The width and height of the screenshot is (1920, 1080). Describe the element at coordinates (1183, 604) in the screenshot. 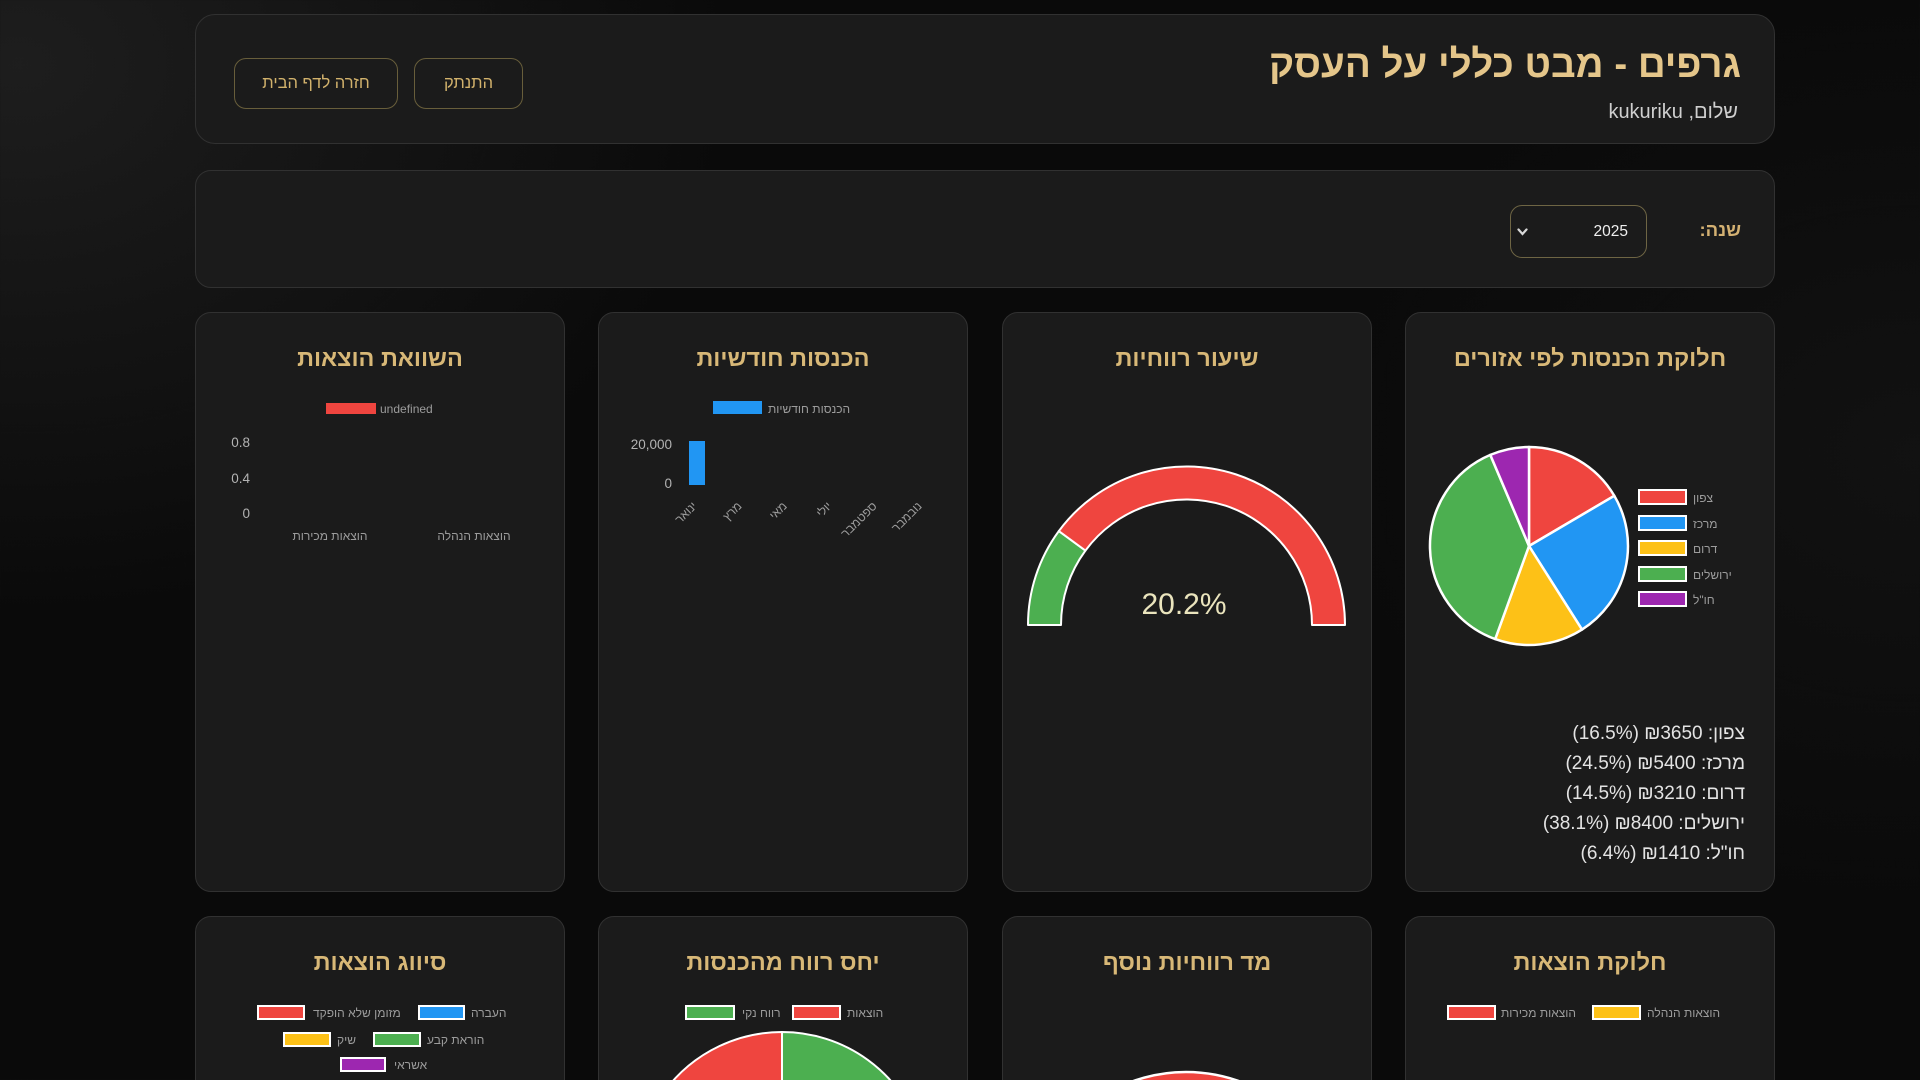

I see `svg-text: 20.2%` at that location.